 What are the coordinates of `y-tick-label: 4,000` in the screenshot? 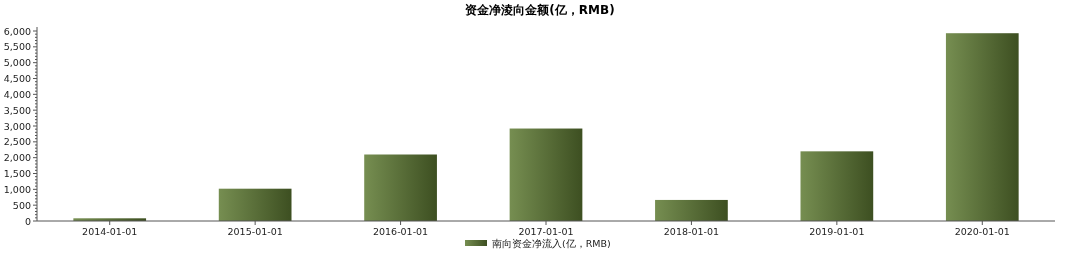 It's located at (17, 94).